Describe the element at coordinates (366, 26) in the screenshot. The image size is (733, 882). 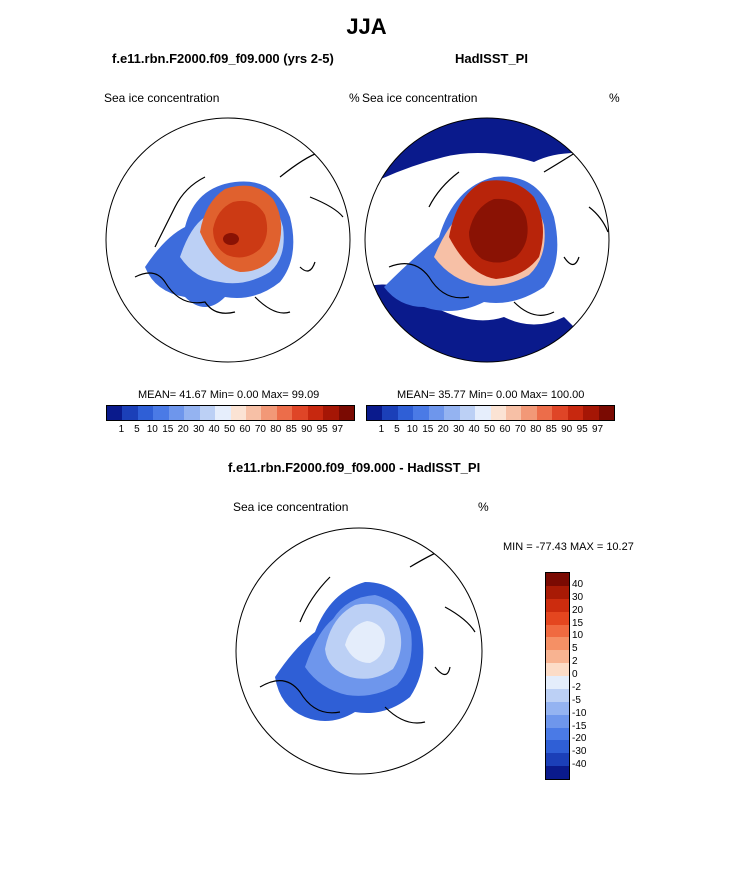
I see `season-title: JJA` at that location.